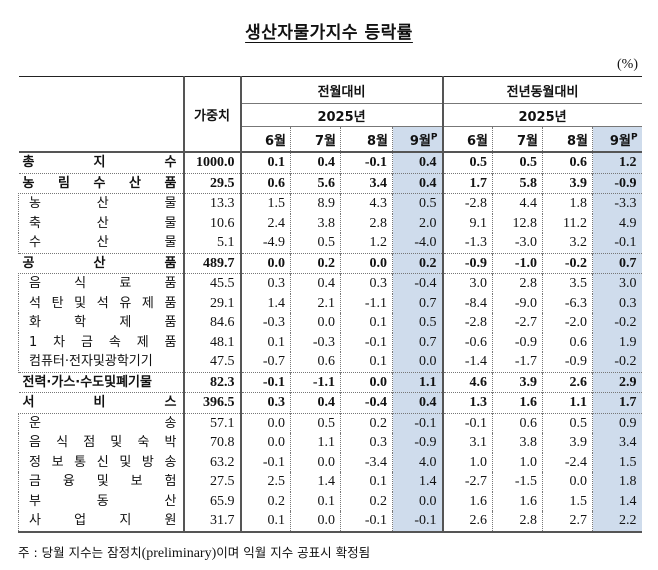 The height and width of the screenshot is (570, 658). I want to click on mom-cell: -3.4, so click(366, 462).